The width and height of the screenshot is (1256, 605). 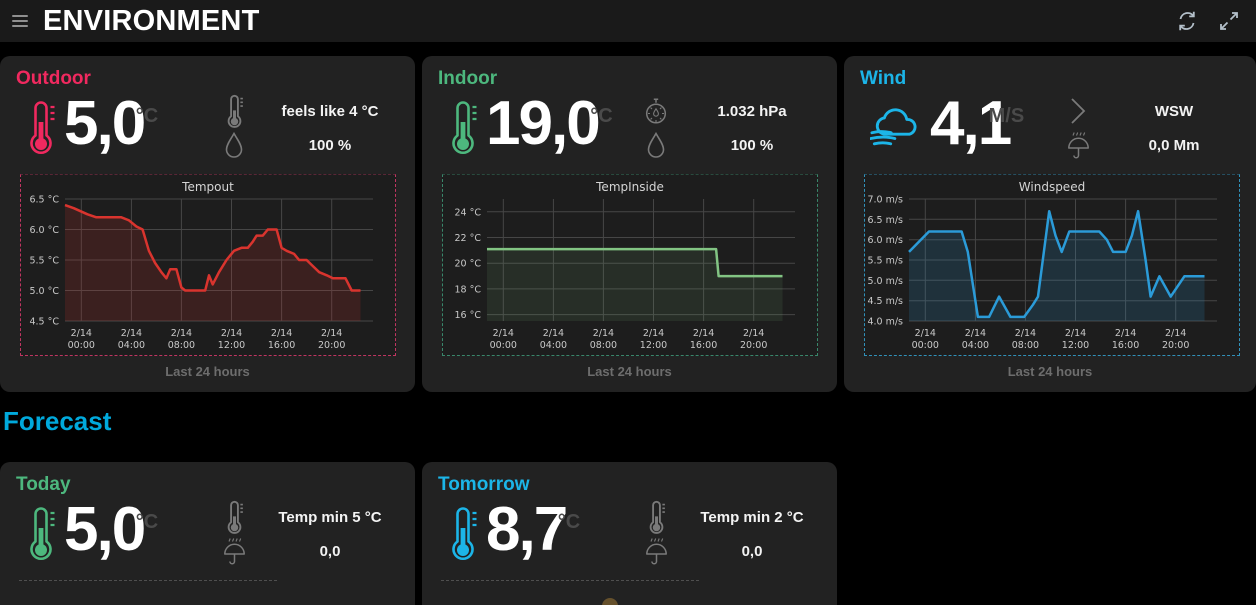 What do you see at coordinates (730, 145) in the screenshot?
I see `humidity-row: 100 %` at bounding box center [730, 145].